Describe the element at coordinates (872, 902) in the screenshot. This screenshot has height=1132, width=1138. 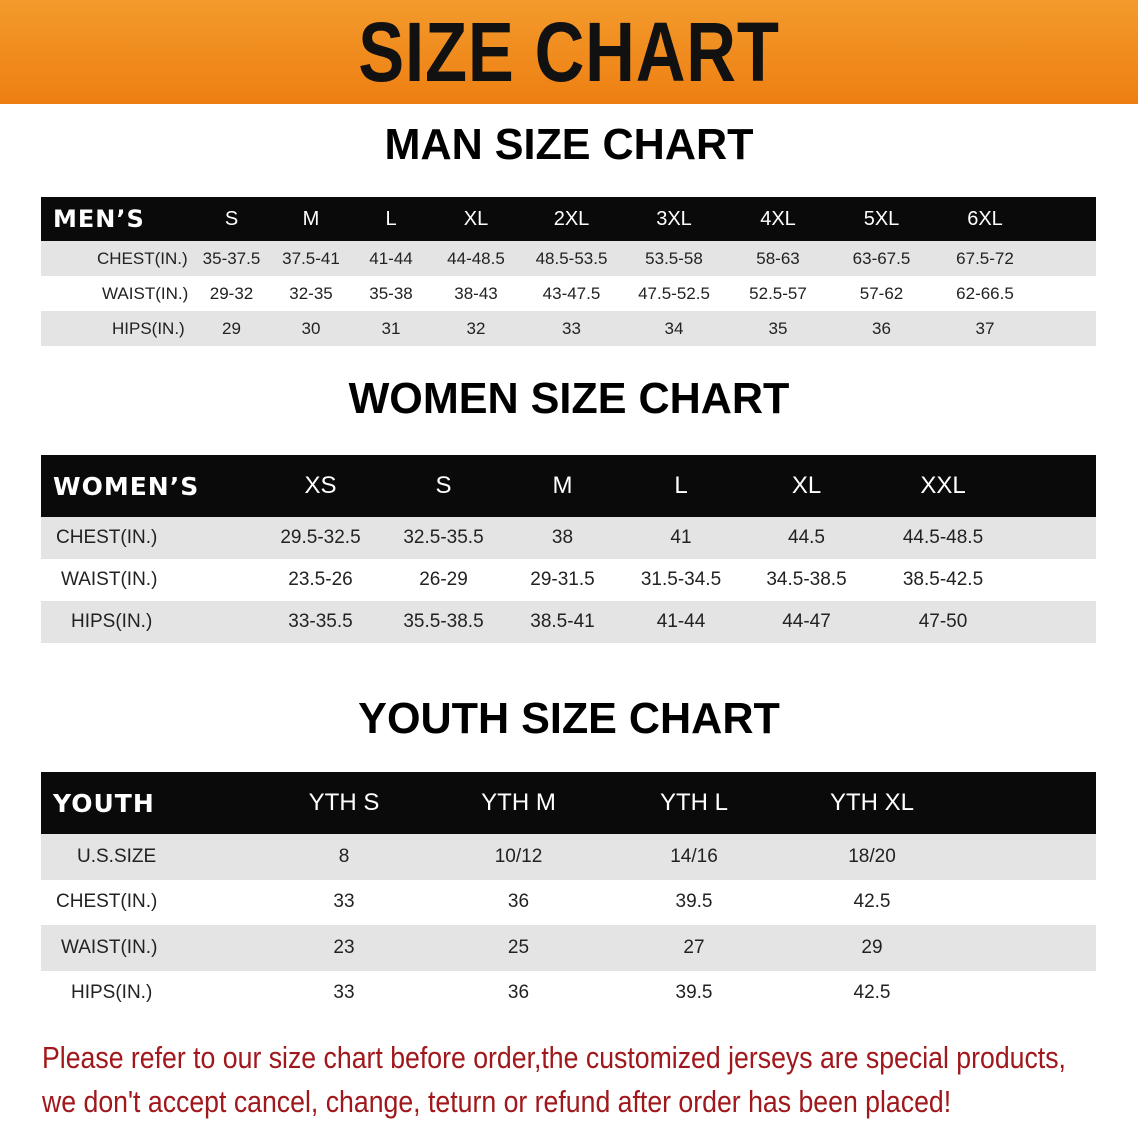
I see `measurement-value: 42.5` at that location.